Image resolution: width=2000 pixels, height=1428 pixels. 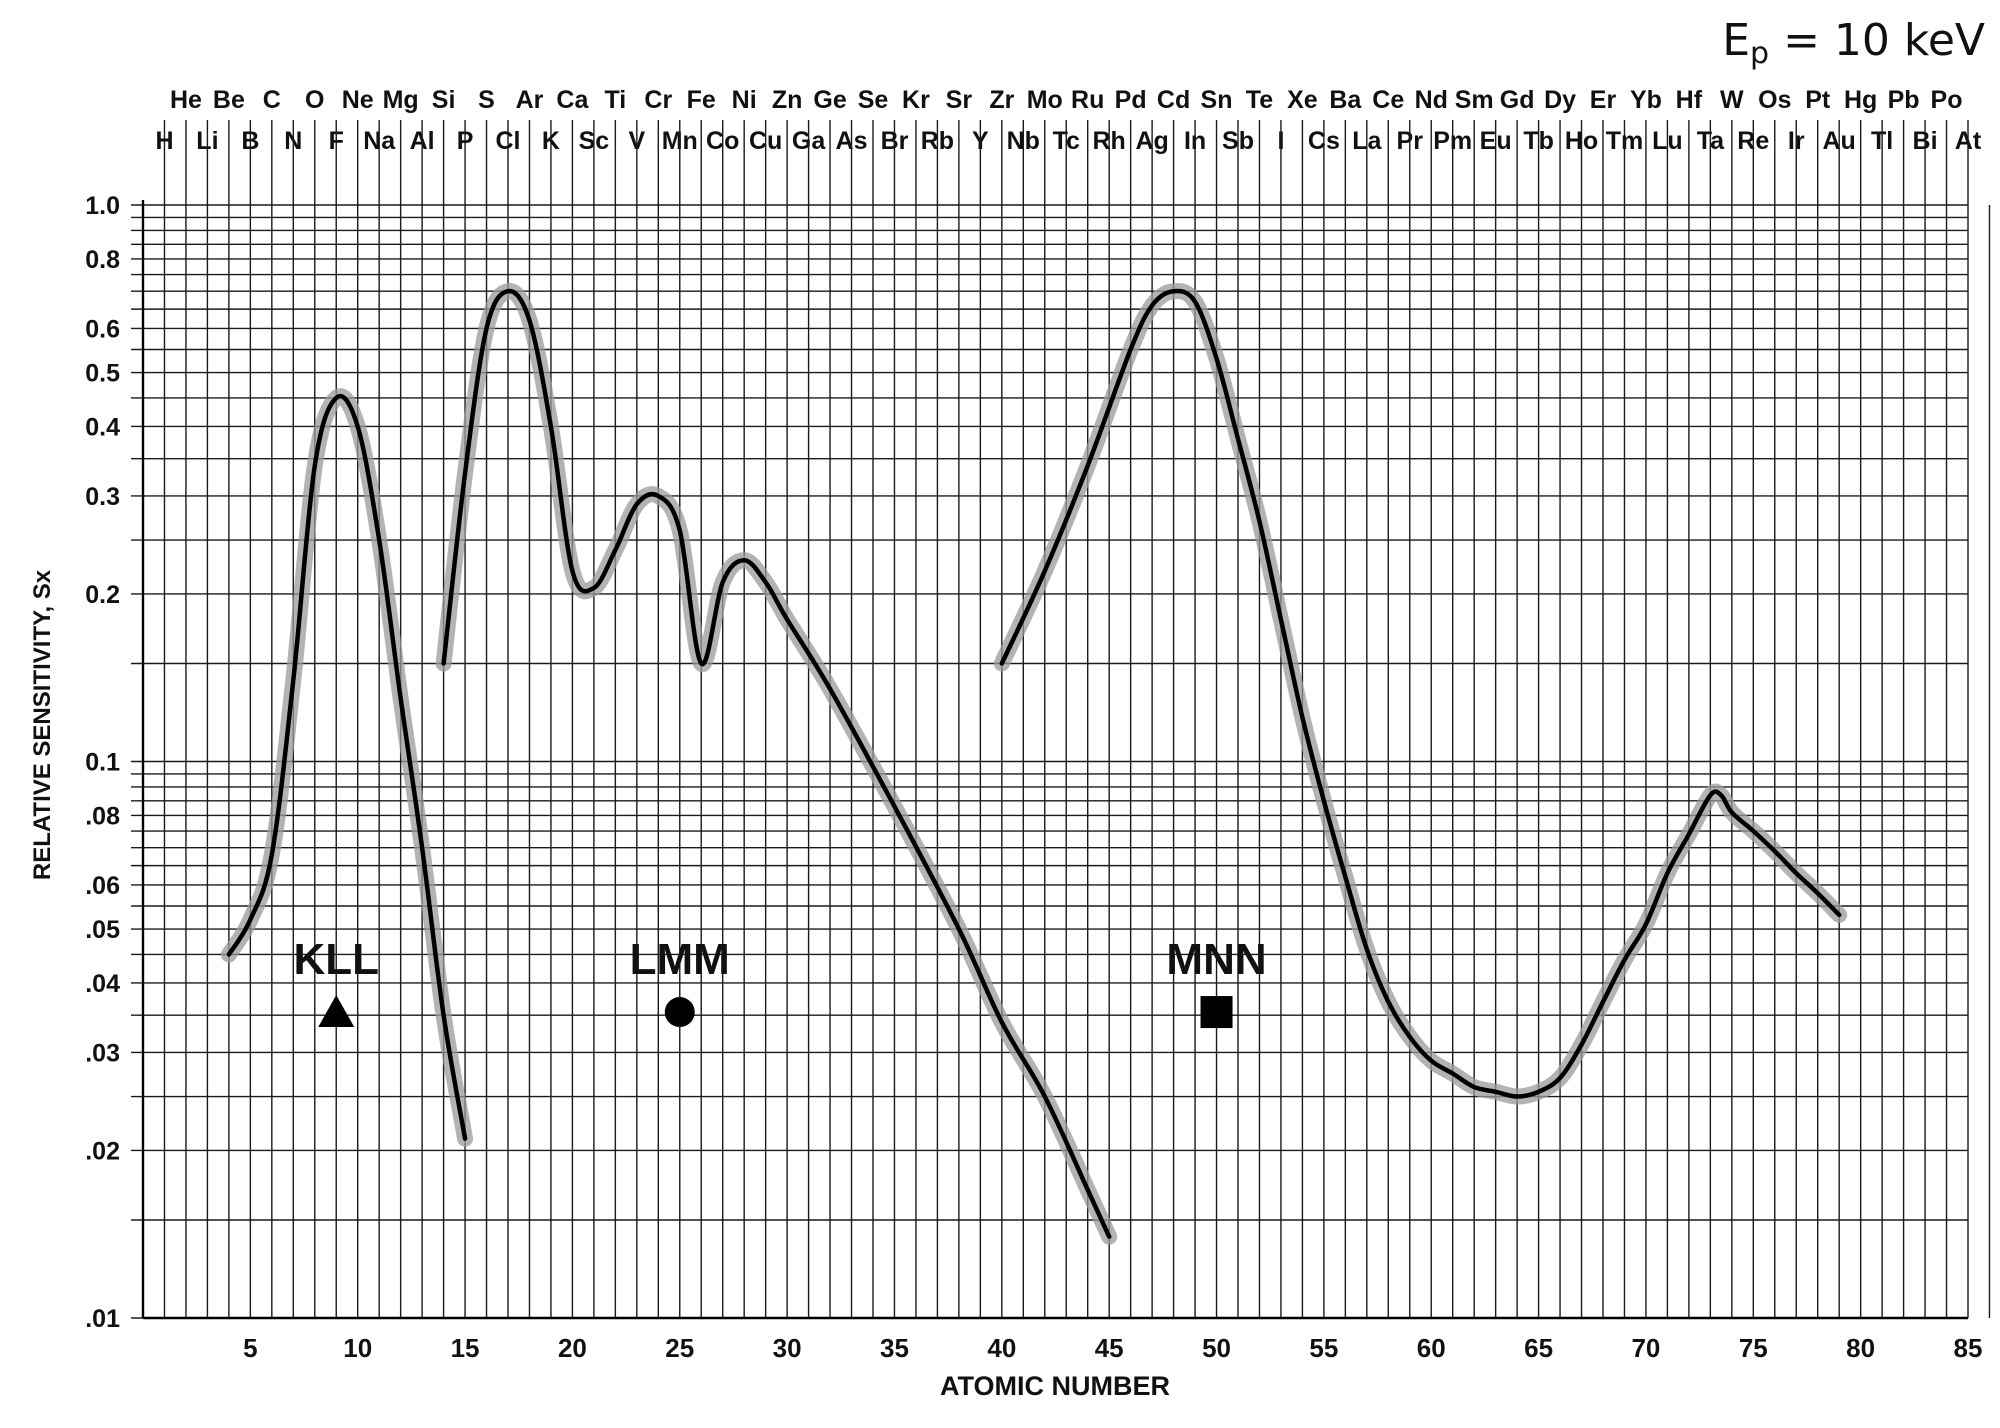 I want to click on x-tick-label: 40, so click(x=1001, y=1348).